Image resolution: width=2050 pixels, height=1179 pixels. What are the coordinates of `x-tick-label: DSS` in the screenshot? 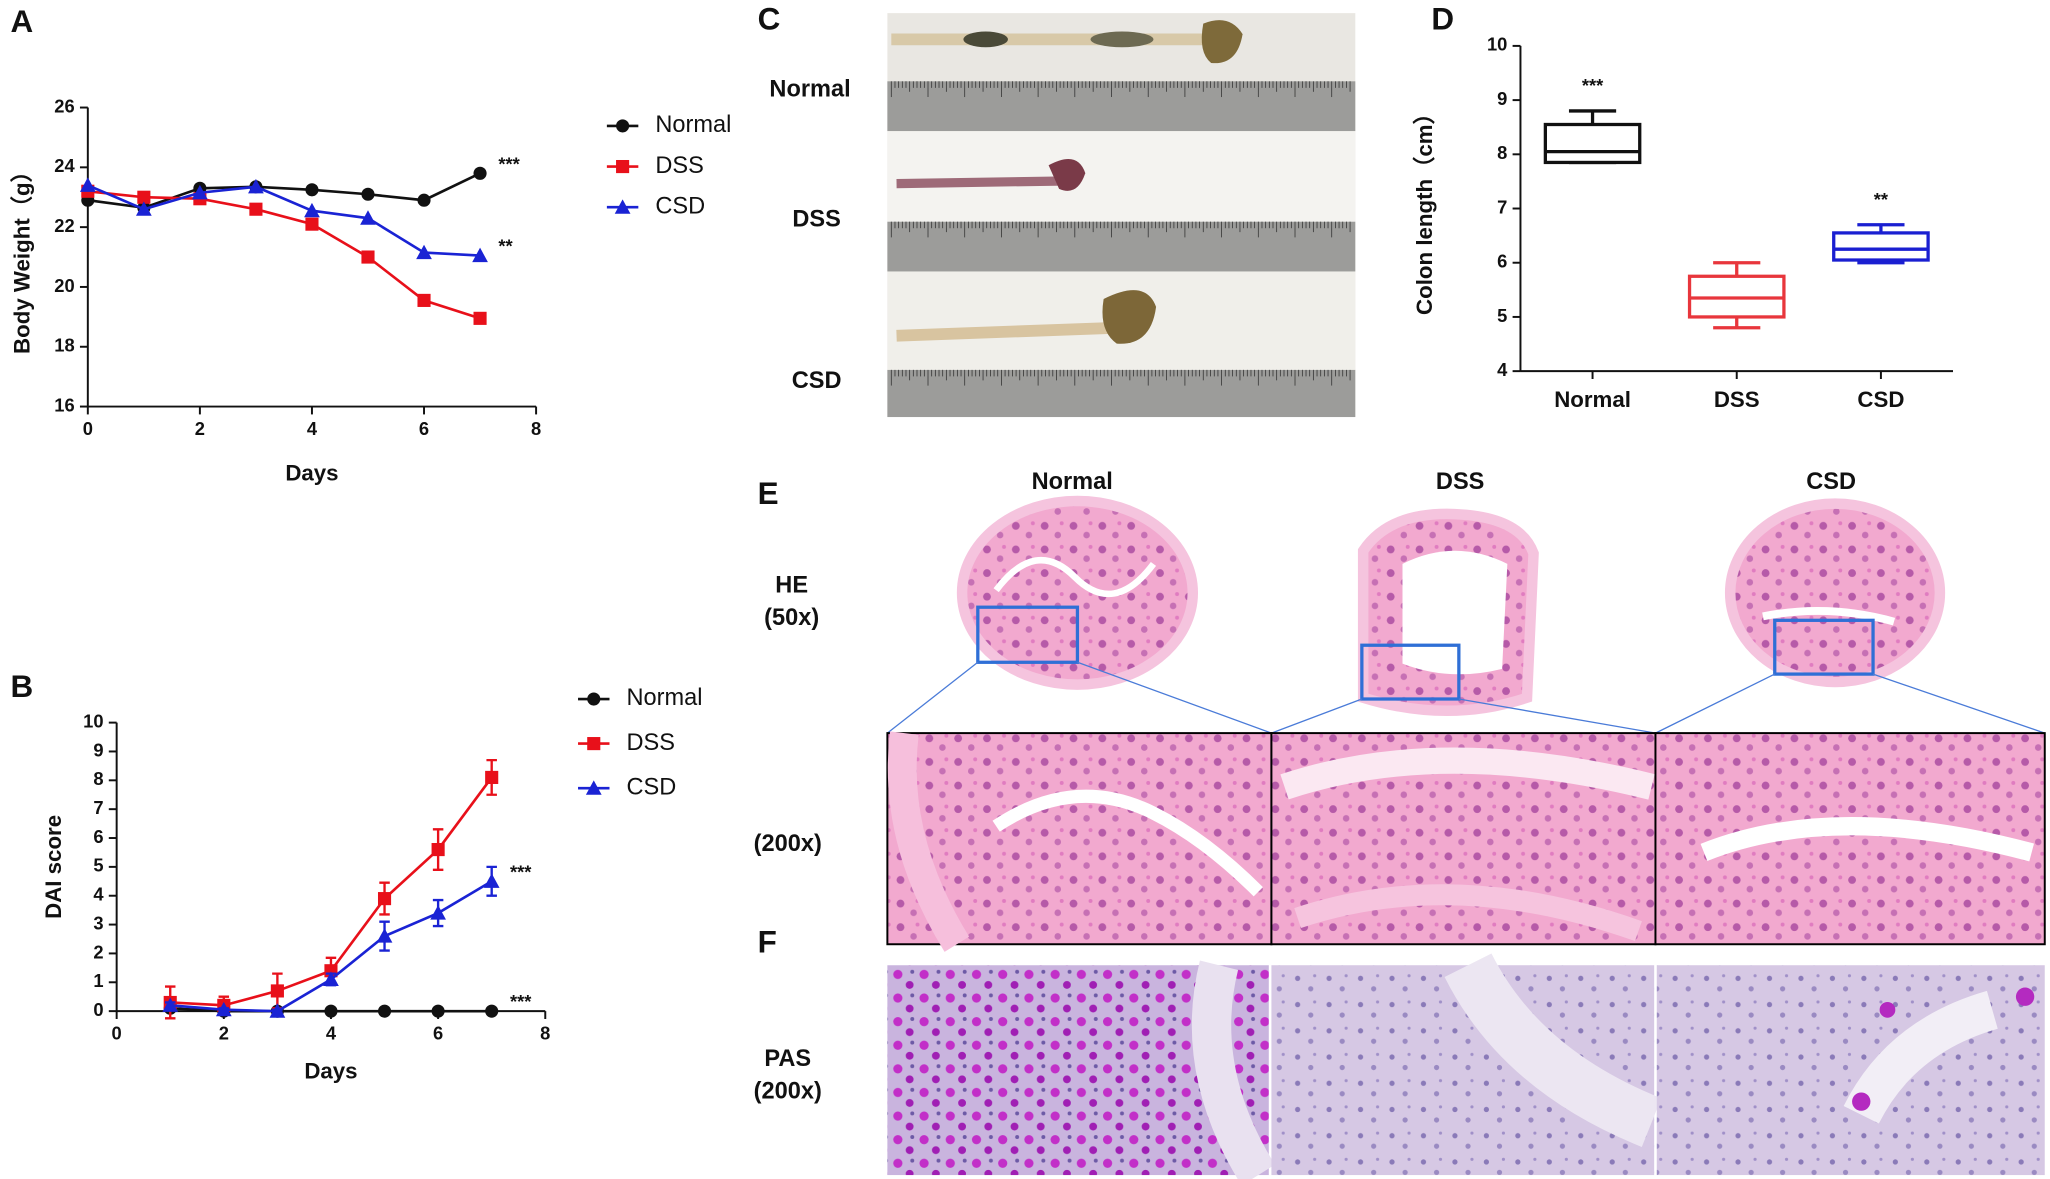 It's located at (1737, 399).